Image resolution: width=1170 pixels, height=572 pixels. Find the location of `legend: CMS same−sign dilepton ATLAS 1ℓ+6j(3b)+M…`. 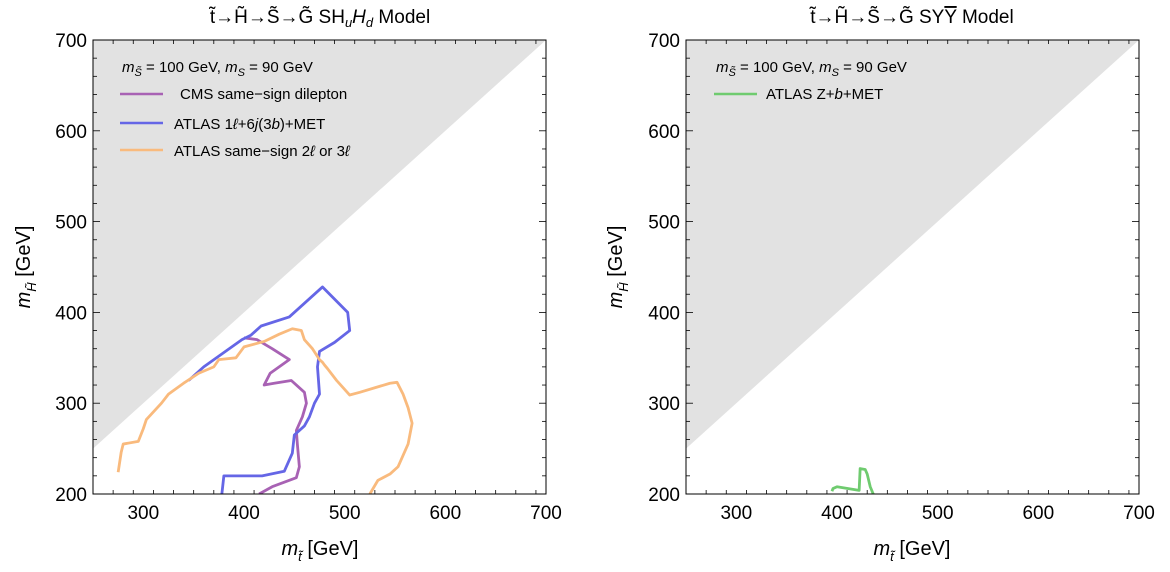

legend: CMS same−sign dilepton ATLAS 1ℓ+6j(3b)+M… is located at coordinates (235, 123).